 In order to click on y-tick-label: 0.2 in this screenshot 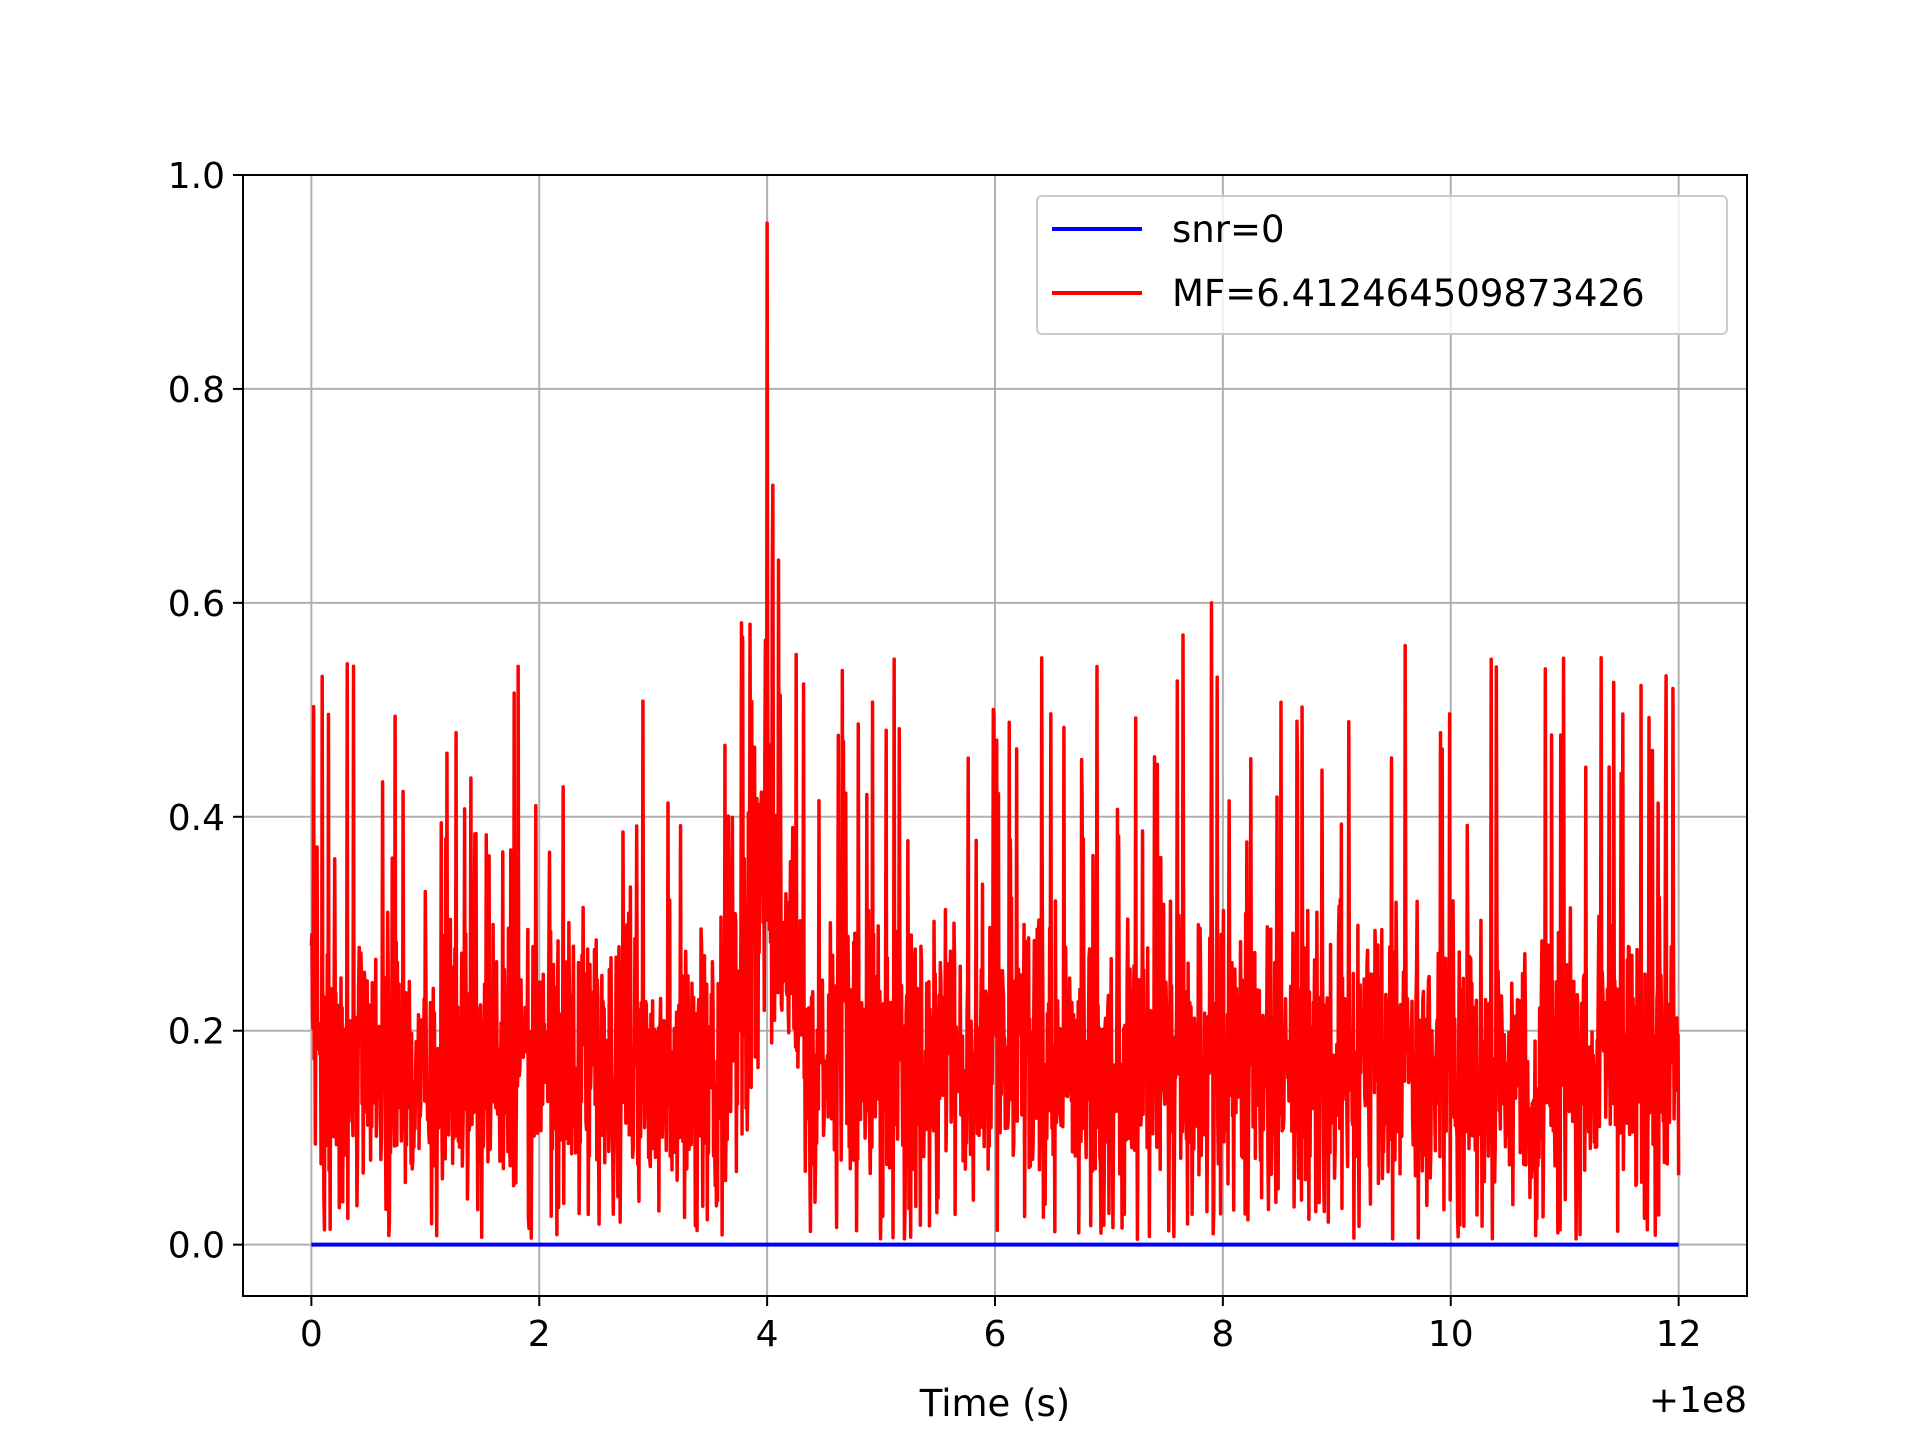, I will do `click(196, 1032)`.